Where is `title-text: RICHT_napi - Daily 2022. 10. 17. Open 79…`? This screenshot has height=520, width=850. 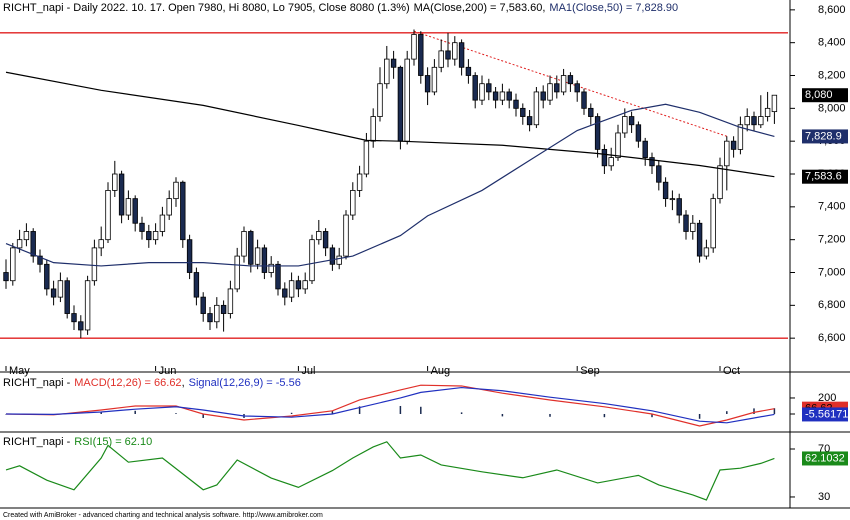
title-text: RICHT_napi - Daily 2022. 10. 17. Open 79… is located at coordinates (206, 8).